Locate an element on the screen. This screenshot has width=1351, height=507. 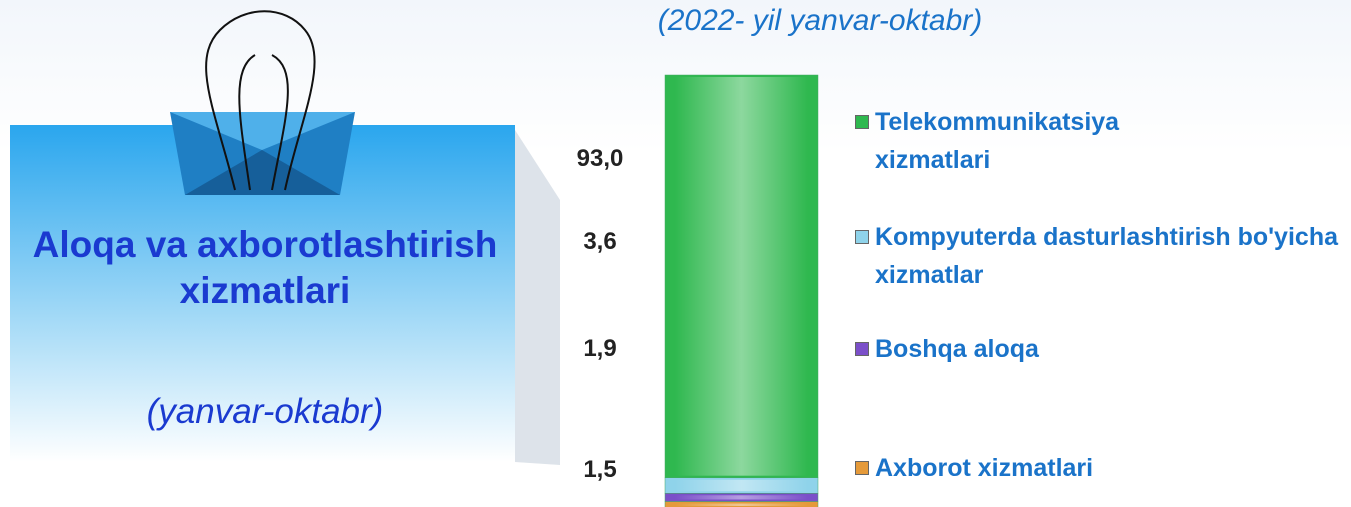
legend-label: Axborot xizmatlari is located at coordinates (984, 468).